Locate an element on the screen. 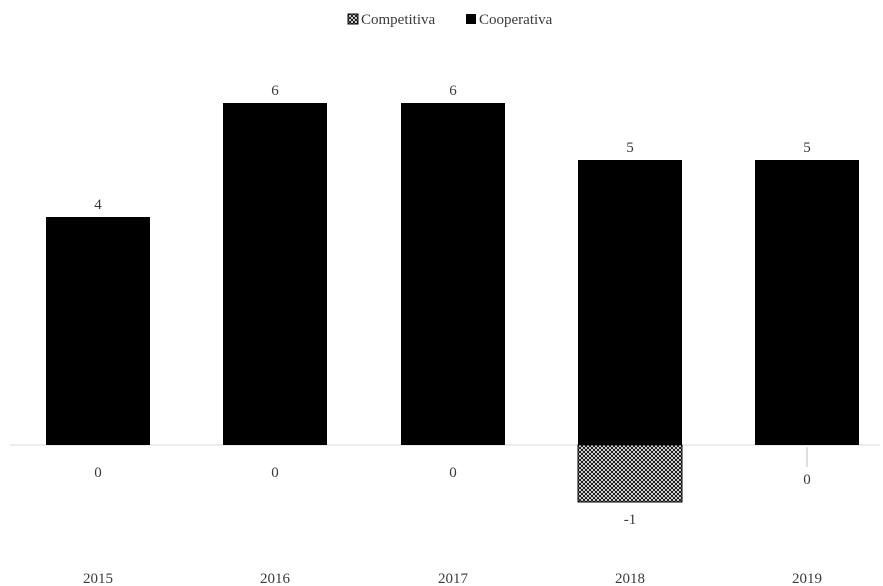 This screenshot has height=586, width=883. legend: Competitiva Cooperativa is located at coordinates (450, 20).